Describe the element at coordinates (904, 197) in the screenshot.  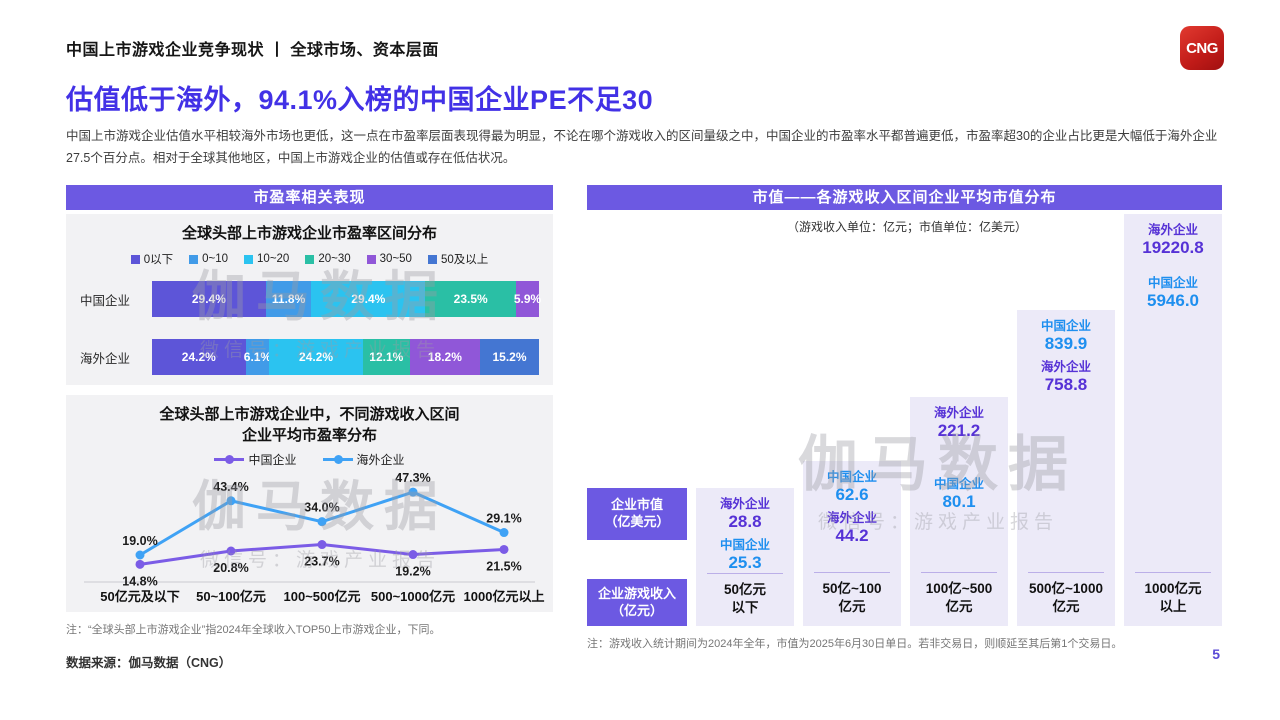
I see `mv-panel-header: 市值——各游戏收入区间企业平均市值分布` at that location.